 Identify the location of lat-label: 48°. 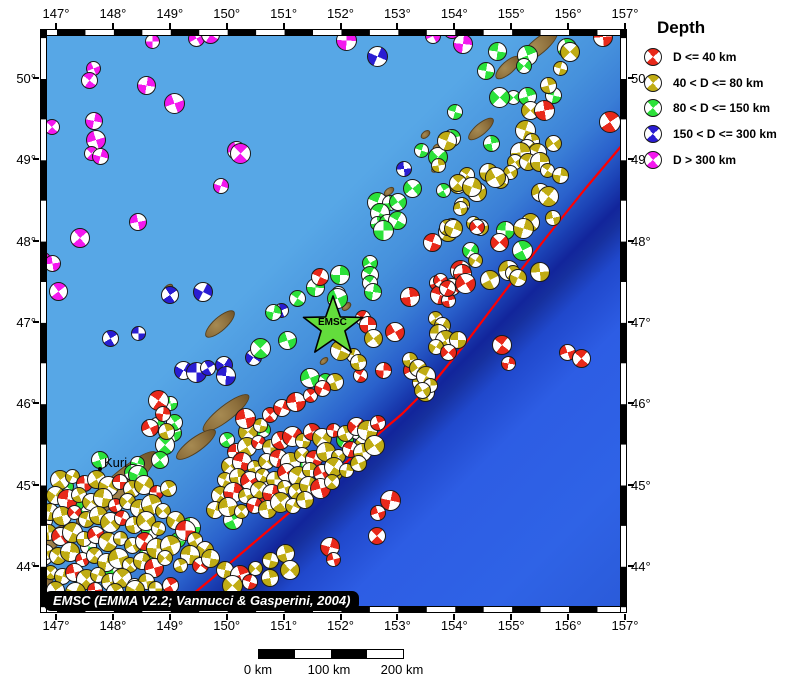
(641, 241).